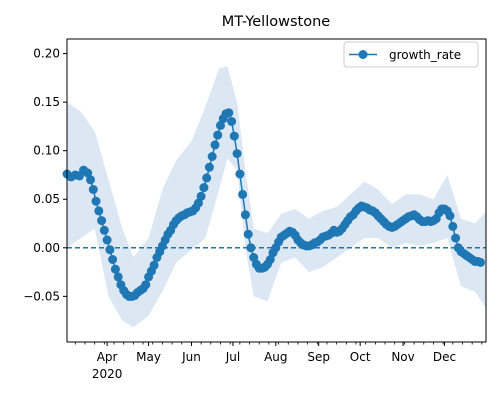  I want to click on x-tick-year-label: 2020, so click(107, 374).